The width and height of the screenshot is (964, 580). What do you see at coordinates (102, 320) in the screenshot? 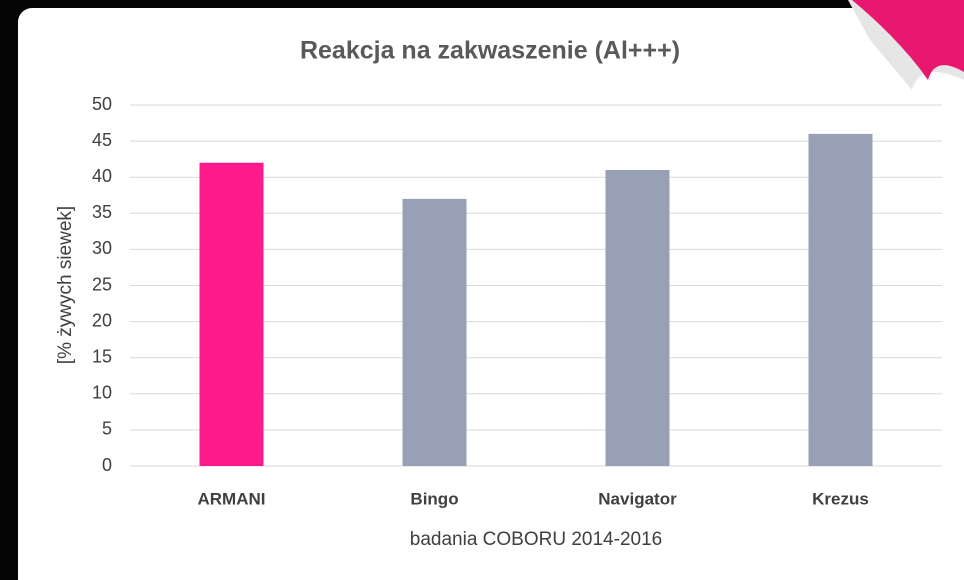
I see `y-tick-label: 20` at bounding box center [102, 320].